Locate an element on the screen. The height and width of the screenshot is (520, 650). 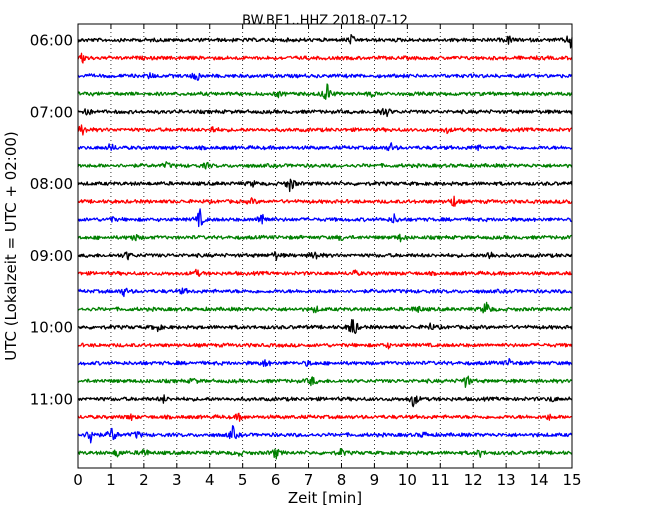
x-tick-label: 5 is located at coordinates (243, 480).